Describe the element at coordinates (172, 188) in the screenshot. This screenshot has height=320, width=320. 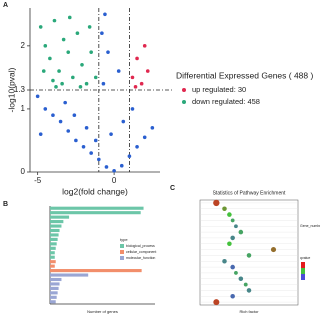
I see `panel-label: C` at that location.